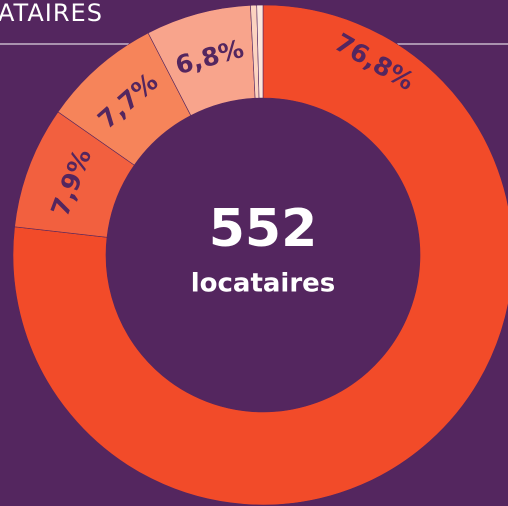 The image size is (508, 506). Describe the element at coordinates (263, 284) in the screenshot. I see `center-label: locataires` at that location.